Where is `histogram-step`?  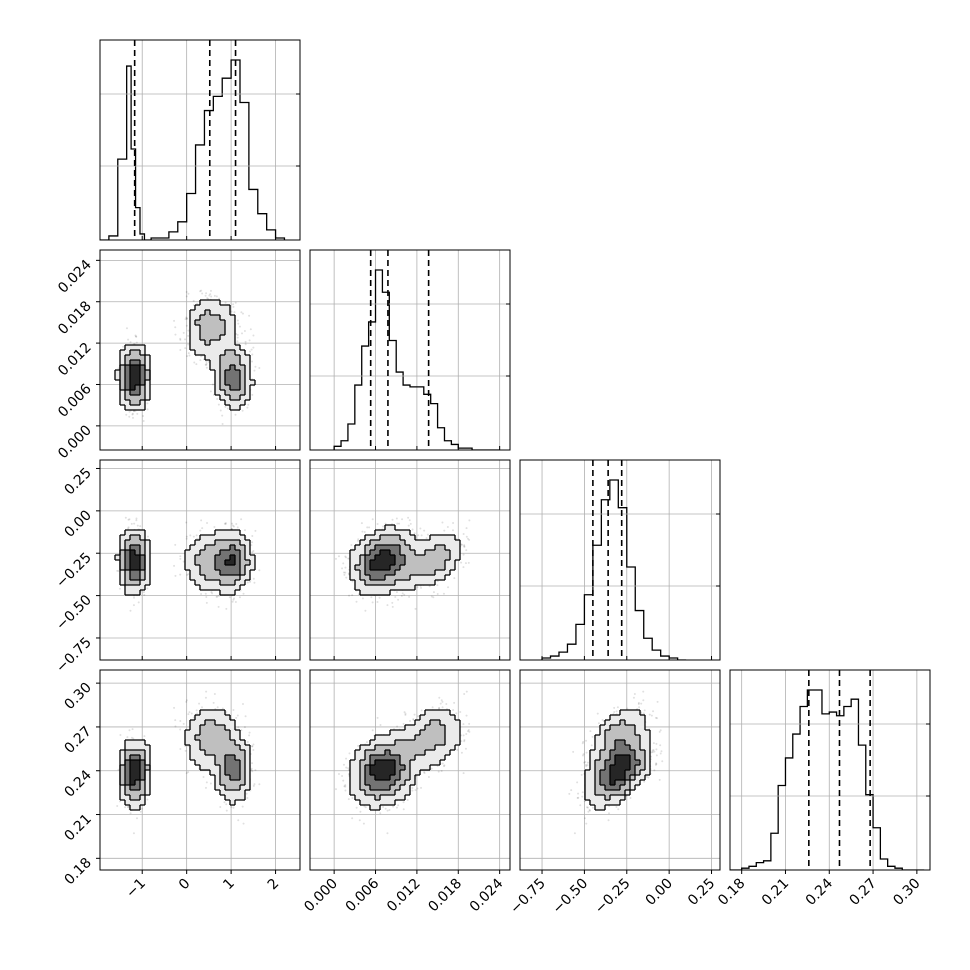 histogram-step is located at coordinates (193, 149).